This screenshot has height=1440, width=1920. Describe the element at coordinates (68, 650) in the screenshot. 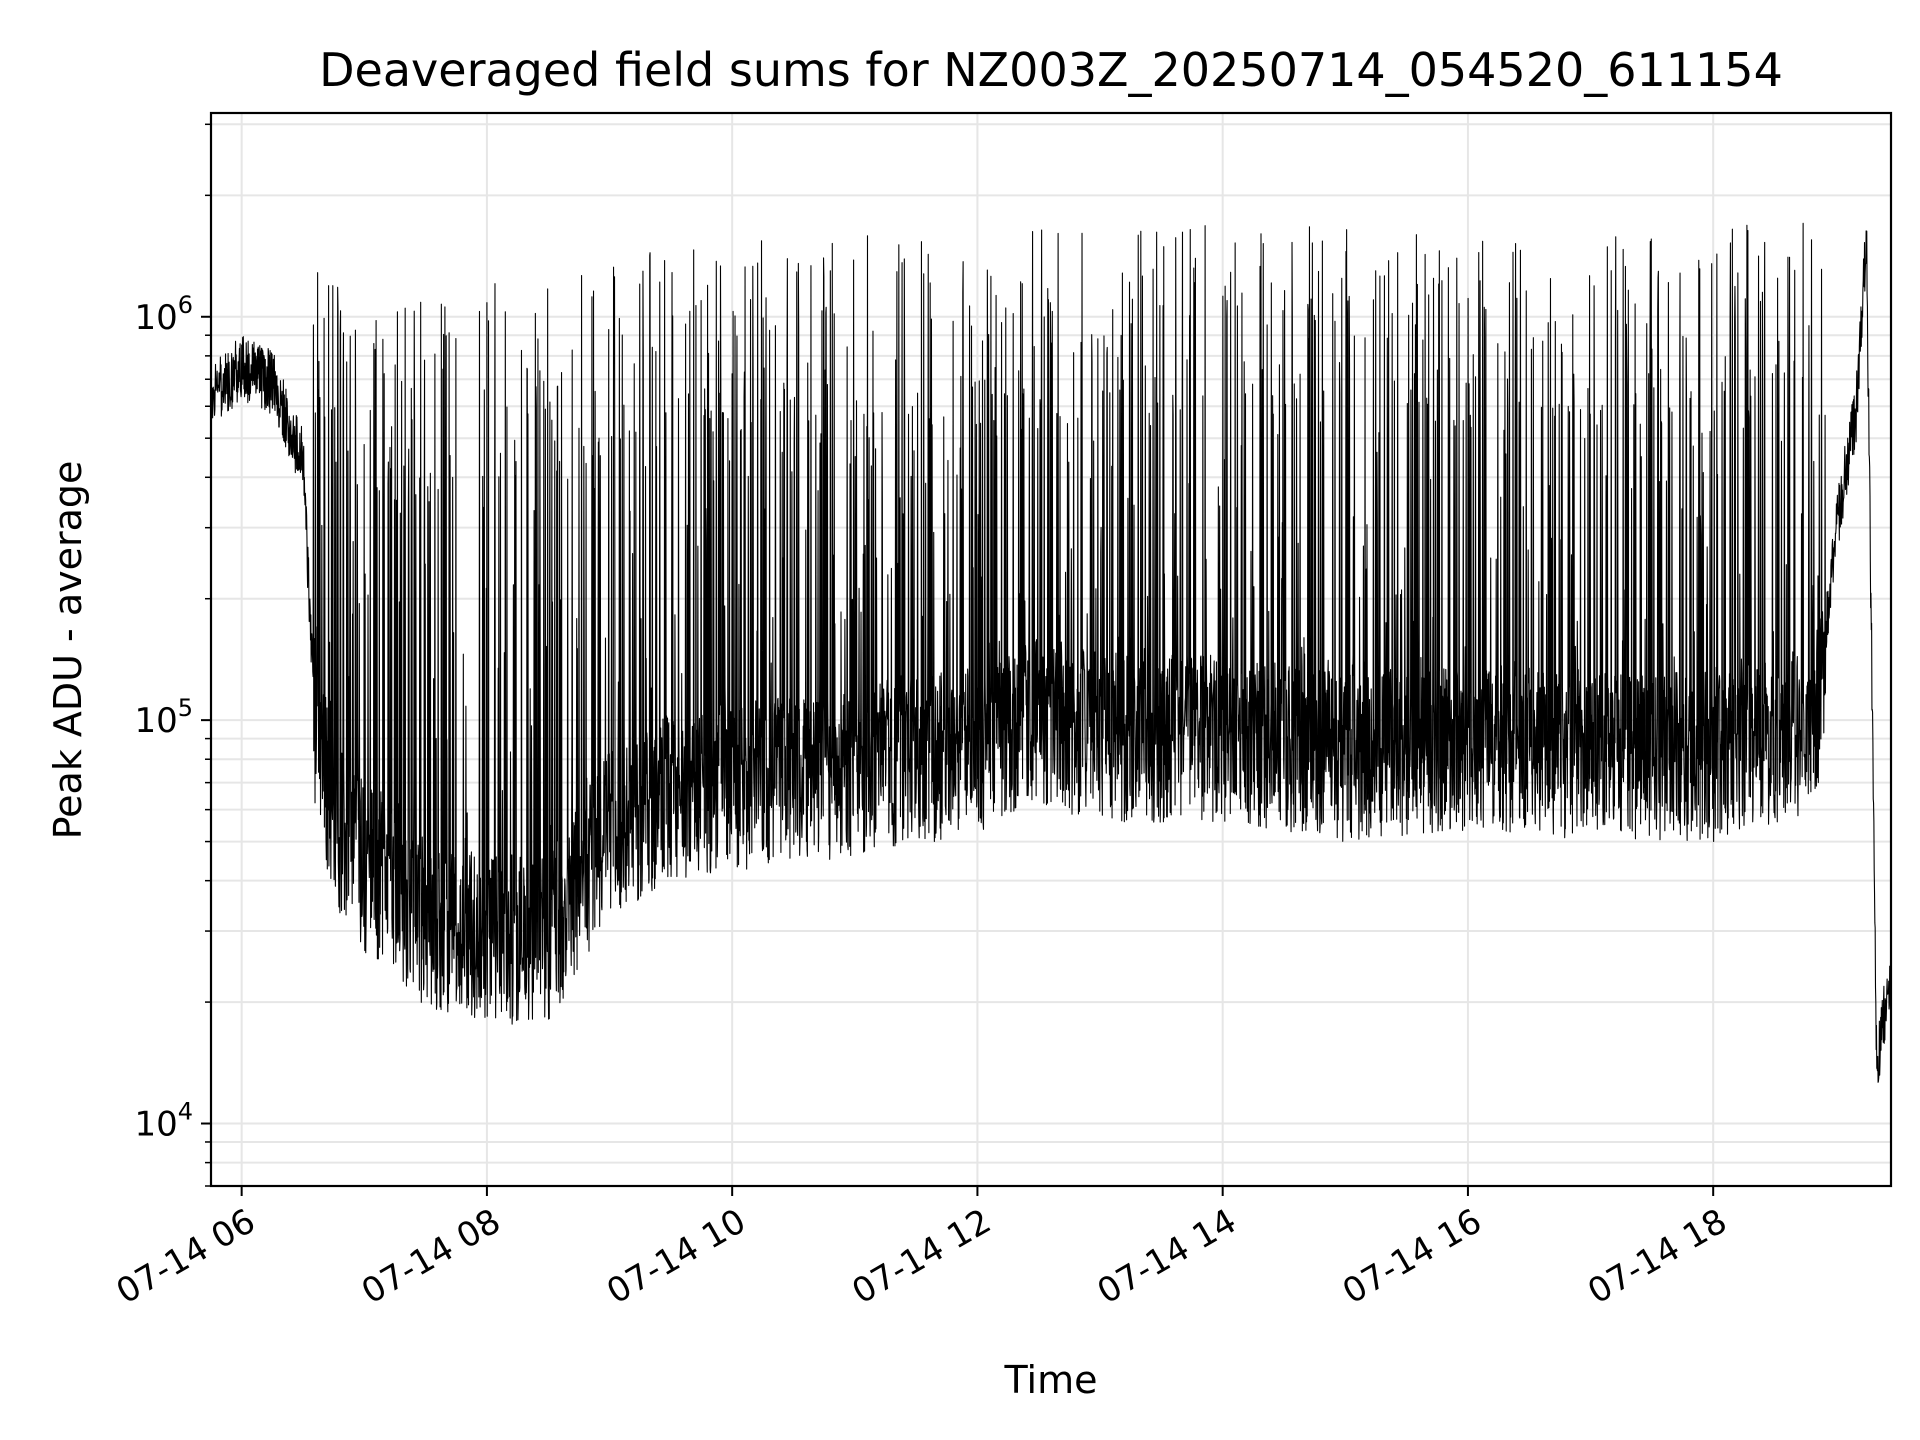

I see `y-axis-title: Peak ADU - average` at that location.